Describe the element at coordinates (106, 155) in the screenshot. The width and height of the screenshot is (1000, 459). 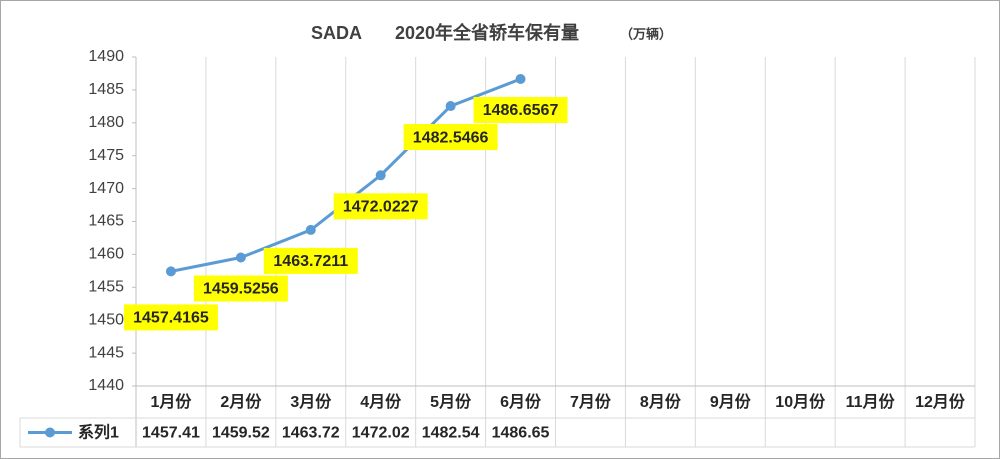
I see `y-tick-label: 1475` at that location.